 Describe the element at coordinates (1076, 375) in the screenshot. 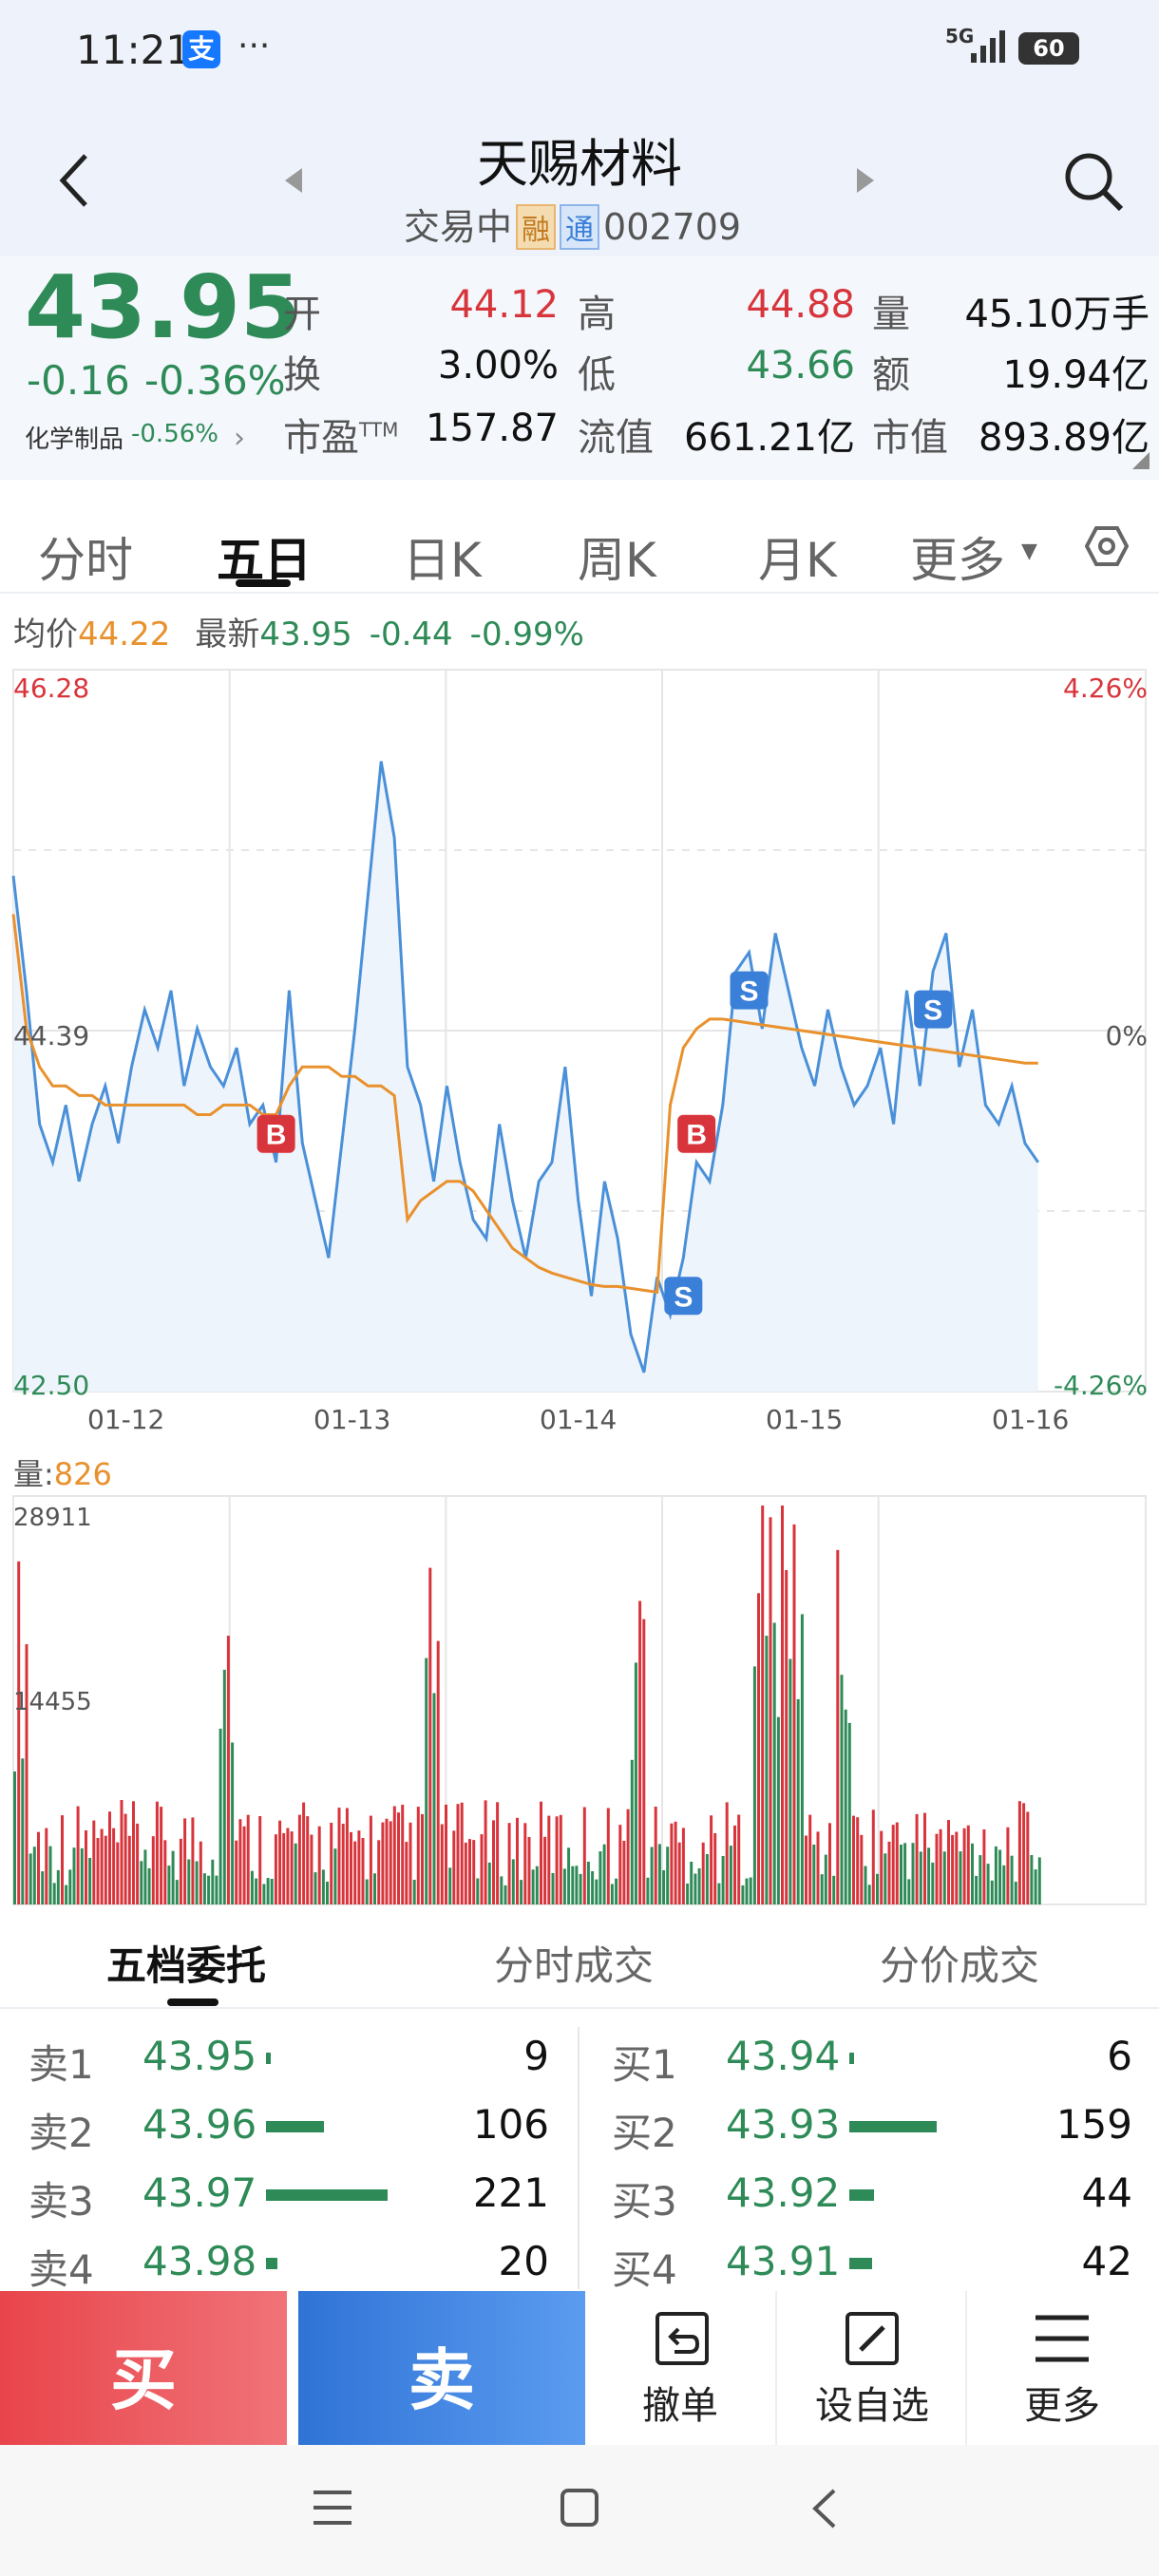

I see `amount-value: 19.94亿` at that location.